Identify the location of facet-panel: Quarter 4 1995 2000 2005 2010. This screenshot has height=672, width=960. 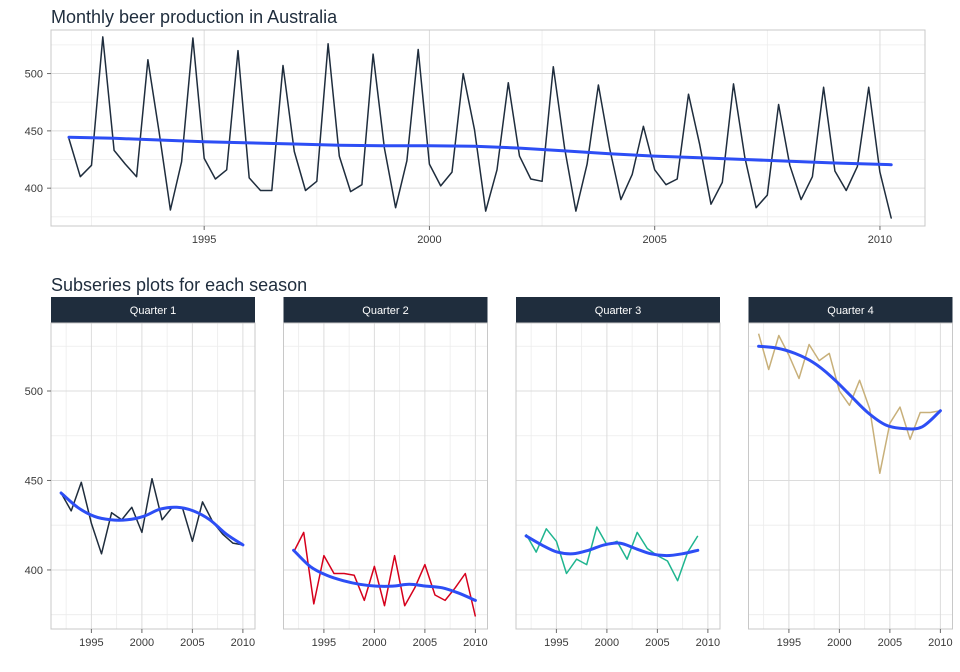
(850, 473).